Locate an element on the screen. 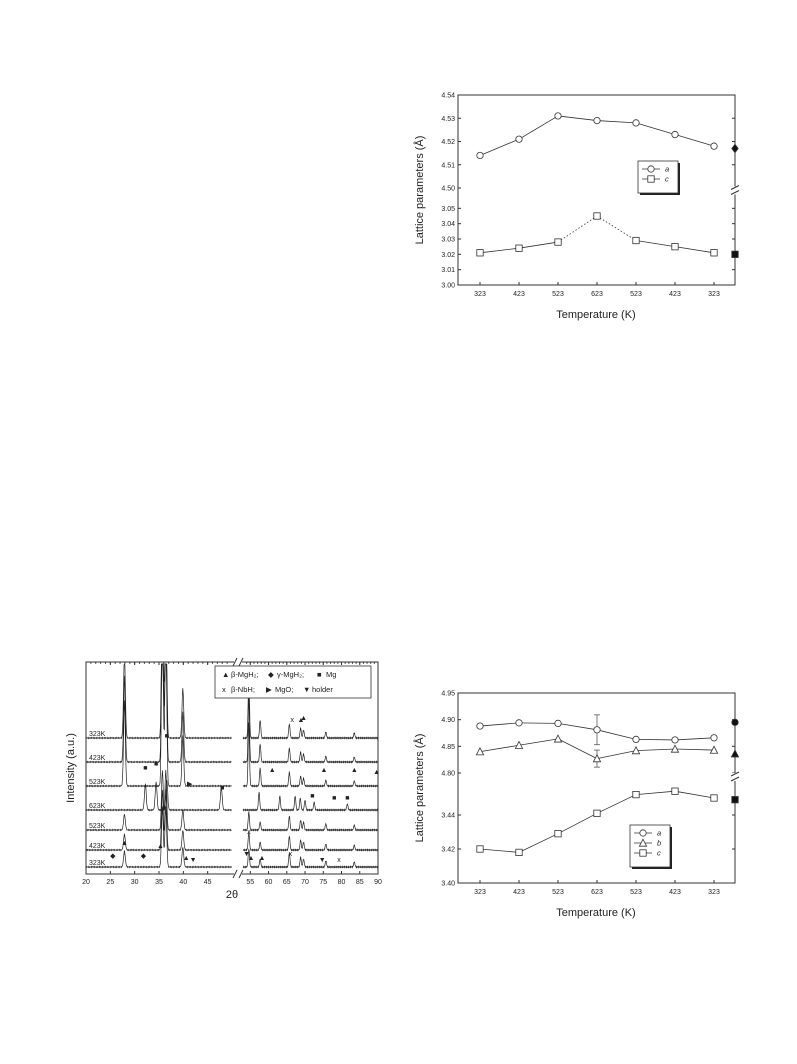  bl-break-gap-top is located at coordinates (238, 662).